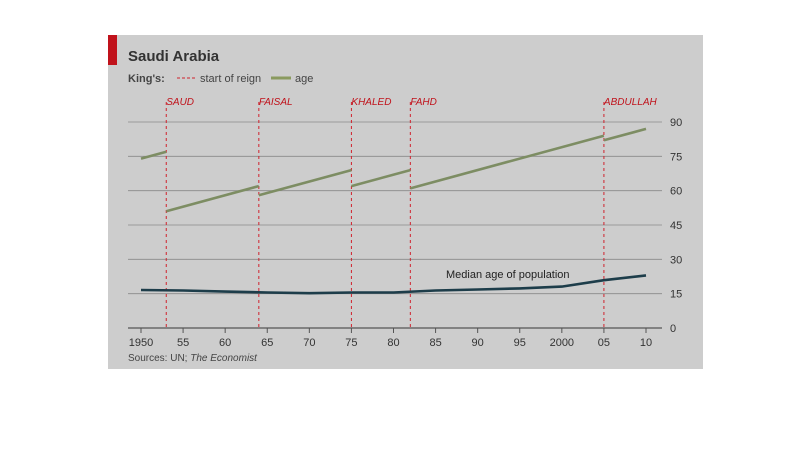 The height and width of the screenshot is (464, 810). Describe the element at coordinates (276, 102) in the screenshot. I see `reign-king-label: FAISAL` at that location.